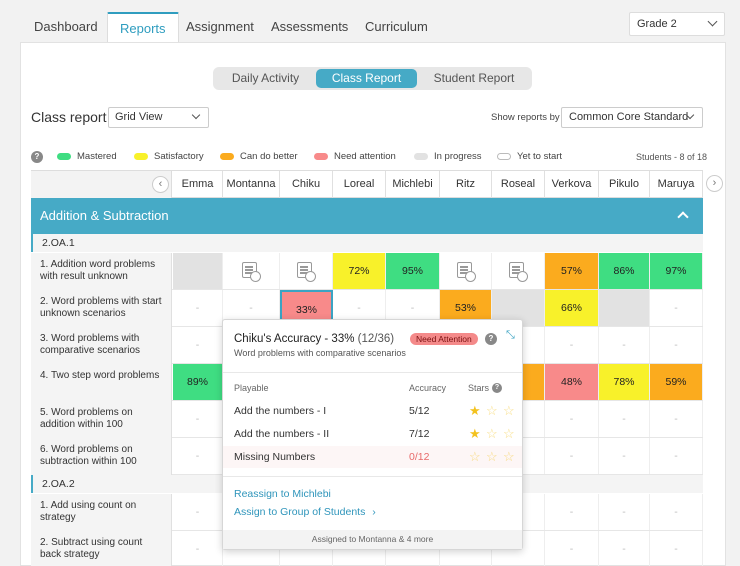 Image resolution: width=740 pixels, height=566 pixels. Describe the element at coordinates (624, 382) in the screenshot. I see `score-cell: 78%` at that location.